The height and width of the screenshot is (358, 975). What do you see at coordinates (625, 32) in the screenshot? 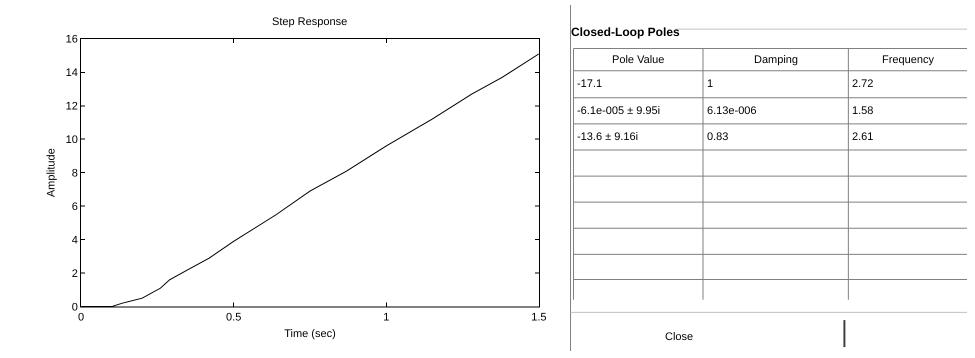
I see `text: Closed-Loop Poles` at bounding box center [625, 32].